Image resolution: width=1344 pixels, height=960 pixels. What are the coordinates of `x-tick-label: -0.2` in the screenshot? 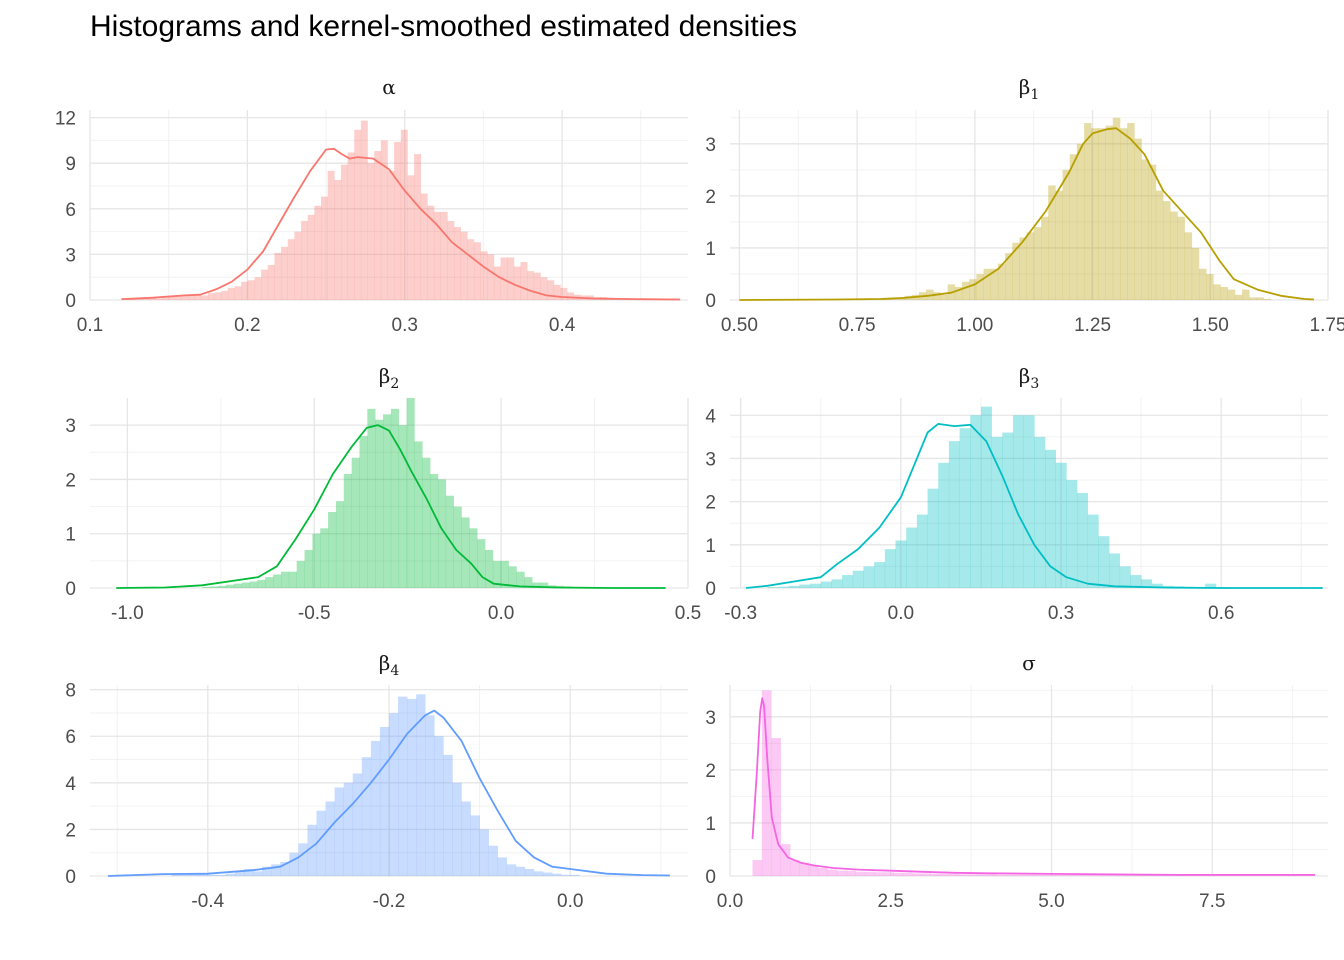 It's located at (389, 901).